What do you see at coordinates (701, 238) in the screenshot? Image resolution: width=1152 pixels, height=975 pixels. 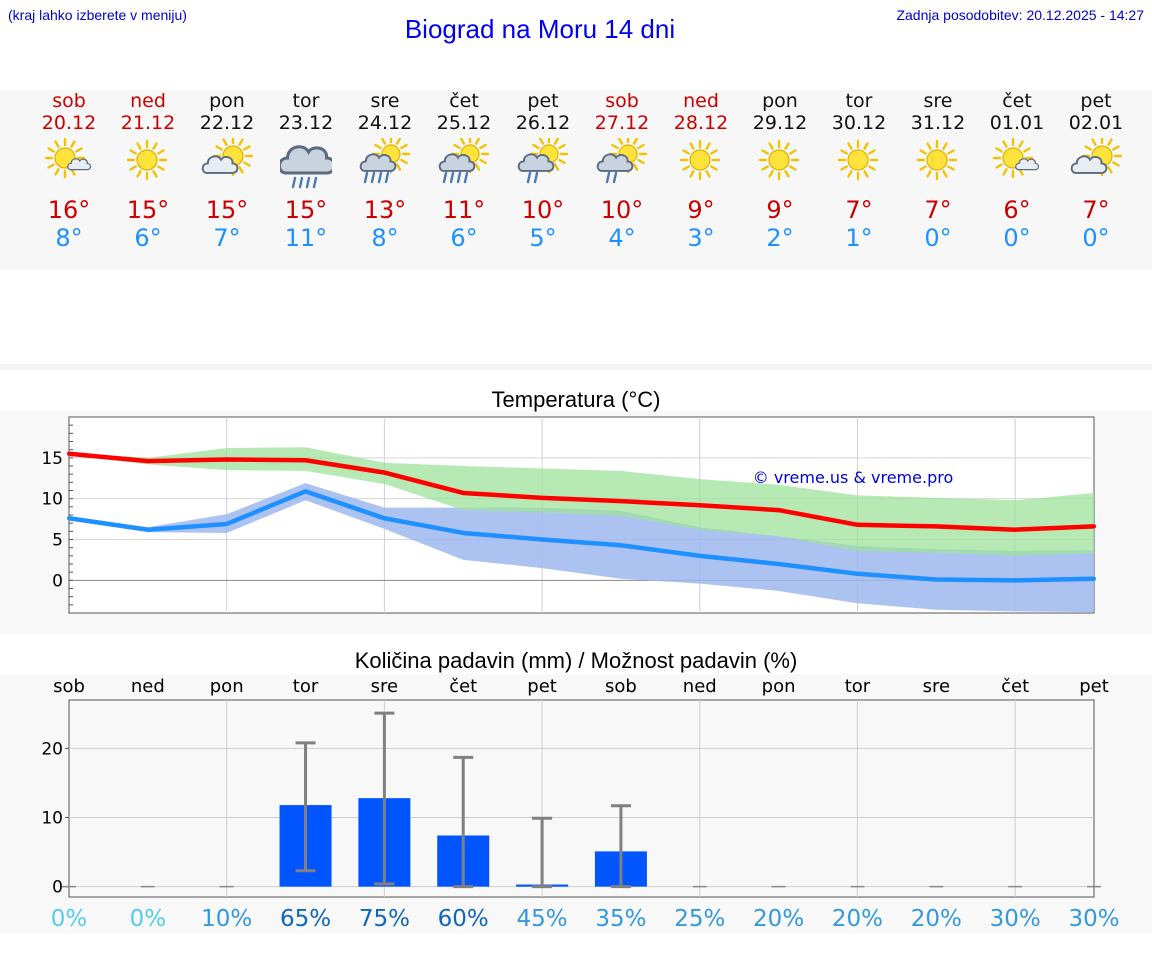 I see `min-temperature: 3°` at bounding box center [701, 238].